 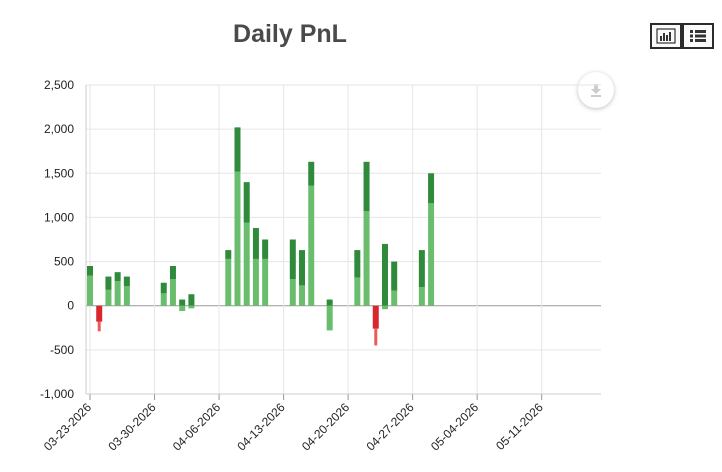 What do you see at coordinates (519, 426) in the screenshot?
I see `x-tick-label: 05-11-2026` at bounding box center [519, 426].